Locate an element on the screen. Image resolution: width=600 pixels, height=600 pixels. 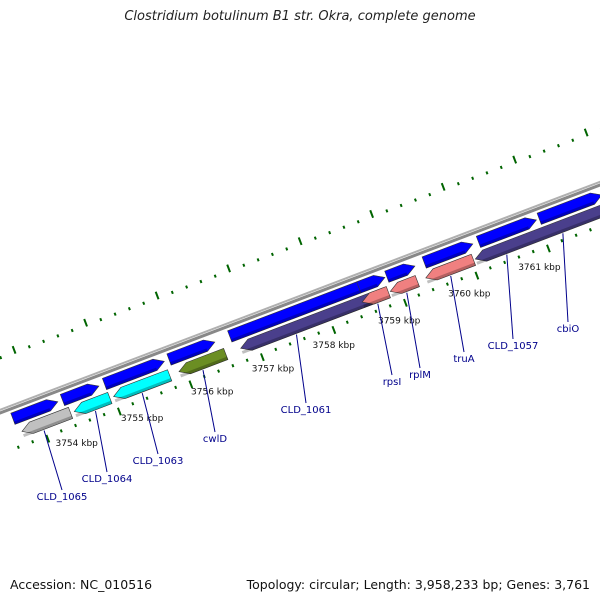
gene-label: CLD_1063 is located at coordinates (158, 461).